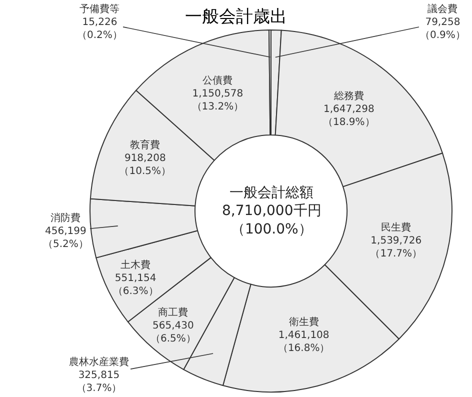 The height and width of the screenshot is (397, 472). Describe the element at coordinates (173, 312) in the screenshot. I see `slice-label: 商工費` at that location.